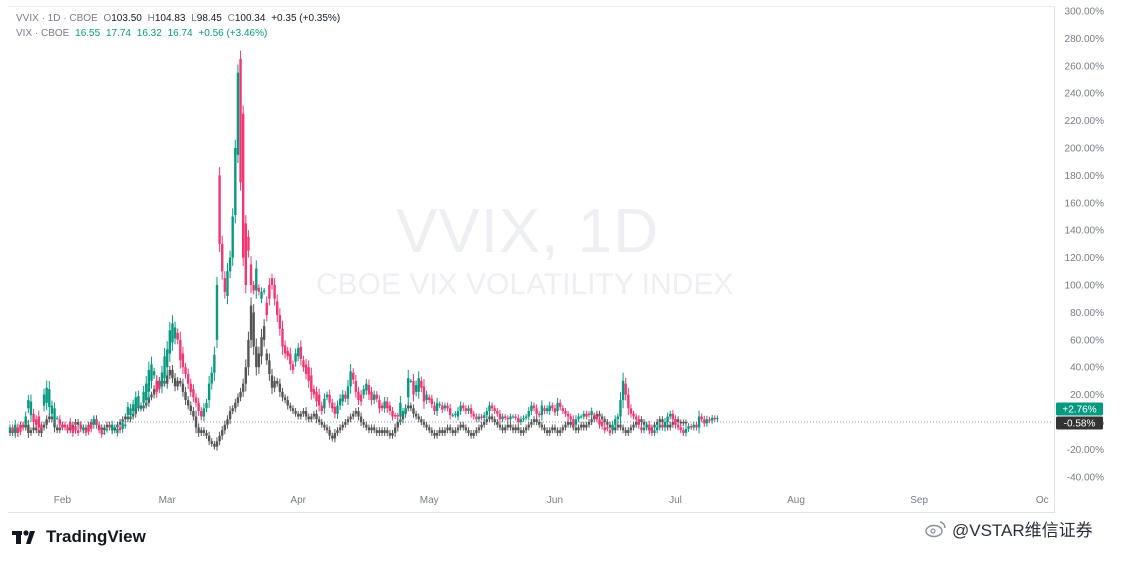 This screenshot has width=1123, height=564. I want to click on x-tick-label: Oc, so click(1042, 500).